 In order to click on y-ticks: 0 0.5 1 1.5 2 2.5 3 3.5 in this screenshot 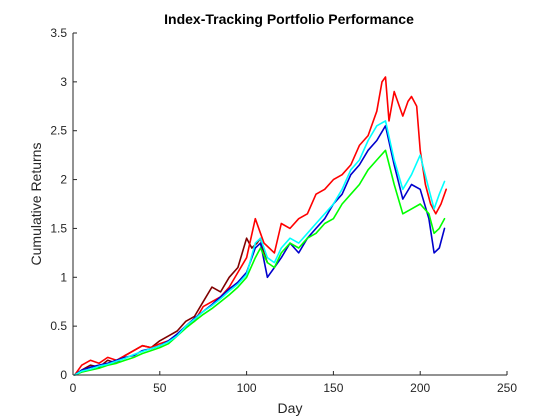, I will do `click(63, 204)`.